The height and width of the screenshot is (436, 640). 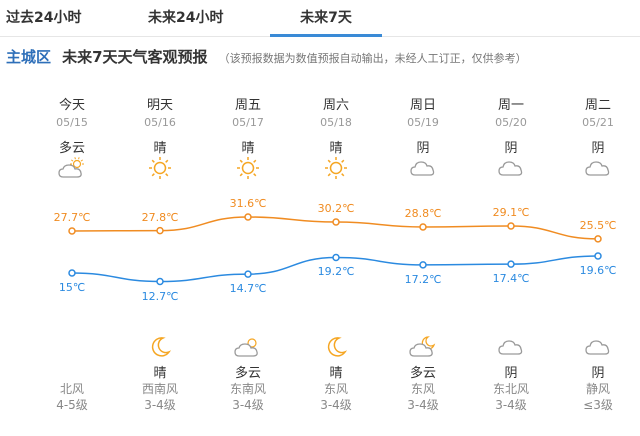 What do you see at coordinates (72, 397) in the screenshot?
I see `wind-info: 北风 4-5级` at bounding box center [72, 397].